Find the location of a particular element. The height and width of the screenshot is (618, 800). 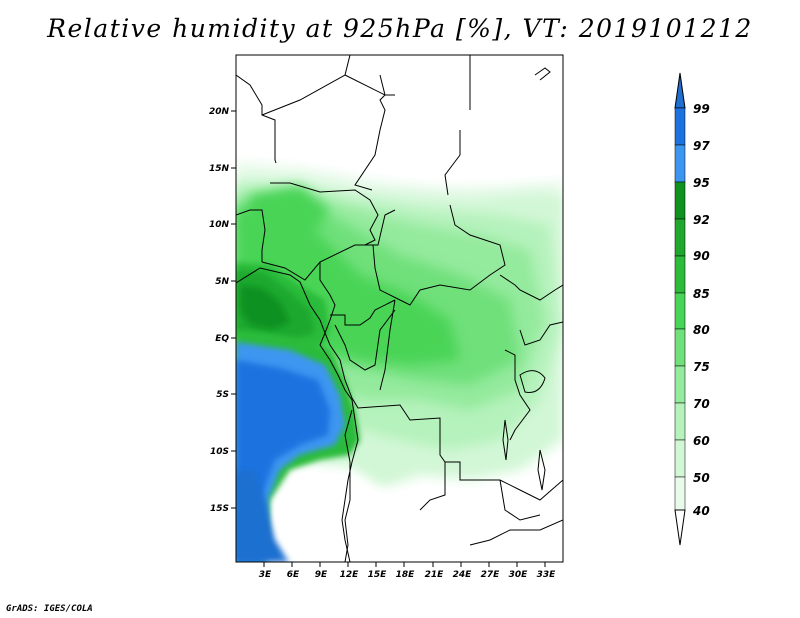

colorbar-label: 99 is located at coordinates (701, 109).